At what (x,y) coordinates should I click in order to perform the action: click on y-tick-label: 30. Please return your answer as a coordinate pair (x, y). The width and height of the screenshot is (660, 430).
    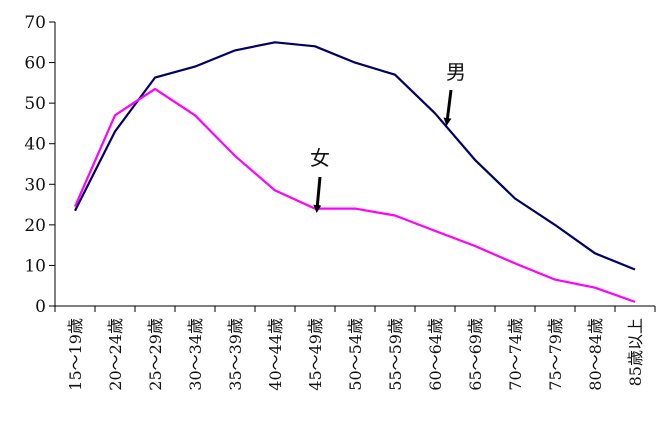
    Looking at the image, I should click on (35, 185).